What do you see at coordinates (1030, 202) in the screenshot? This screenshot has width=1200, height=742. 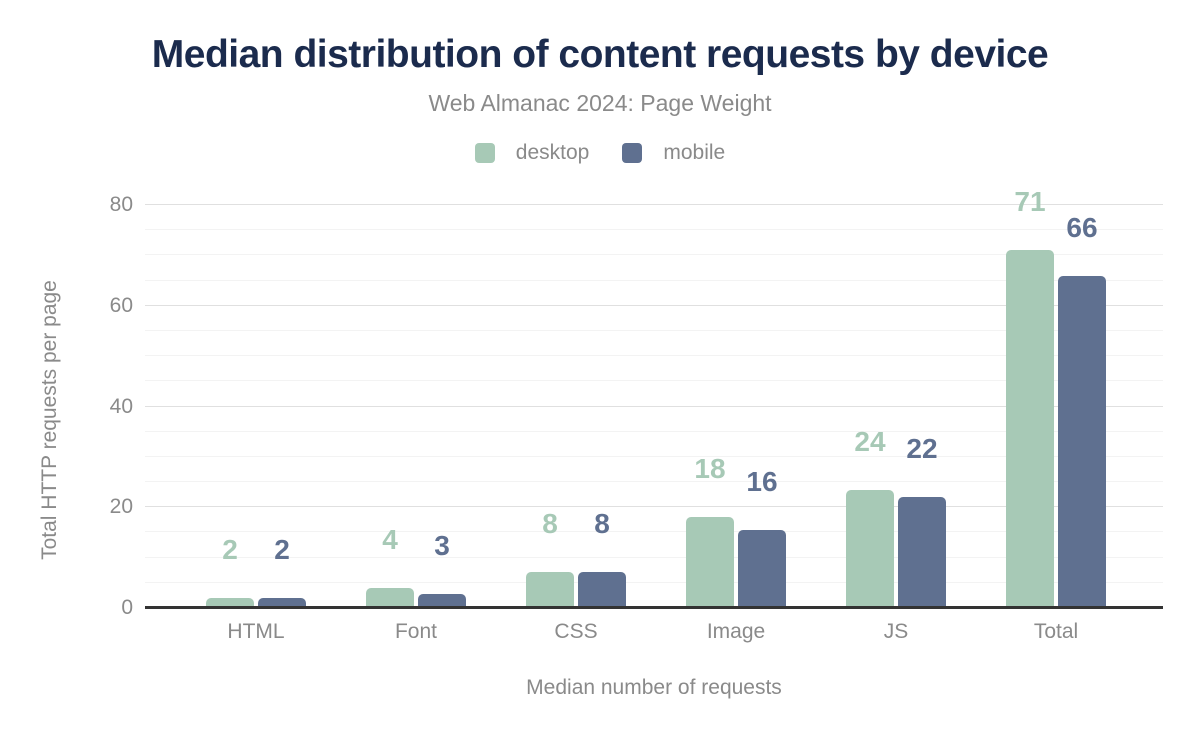 I see `bar-value-desktop-total: 71` at bounding box center [1030, 202].